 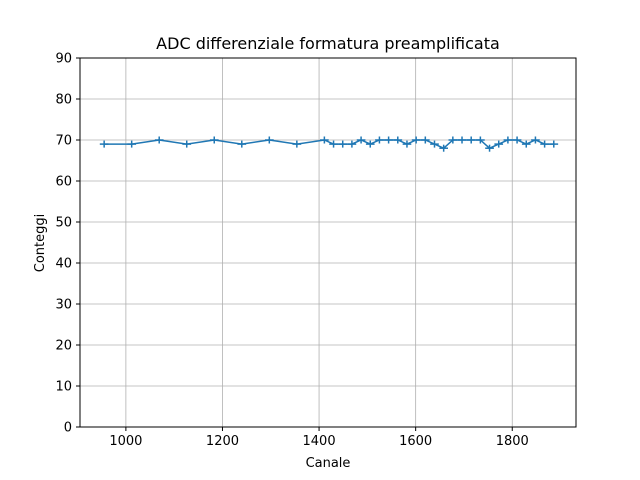 I want to click on x-tick-label: 1600, so click(x=415, y=441).